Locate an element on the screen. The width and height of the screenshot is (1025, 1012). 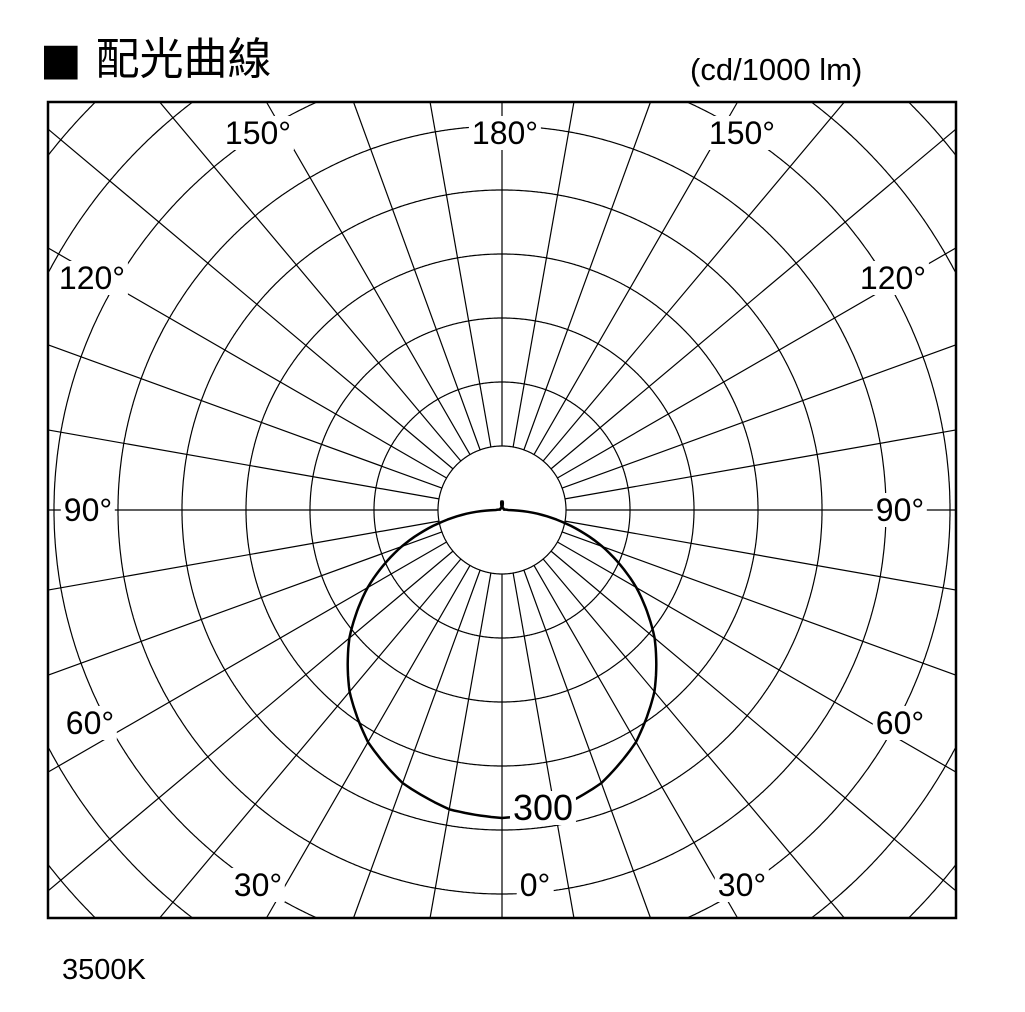
angle-label-0: 0° is located at coordinates (535, 885).